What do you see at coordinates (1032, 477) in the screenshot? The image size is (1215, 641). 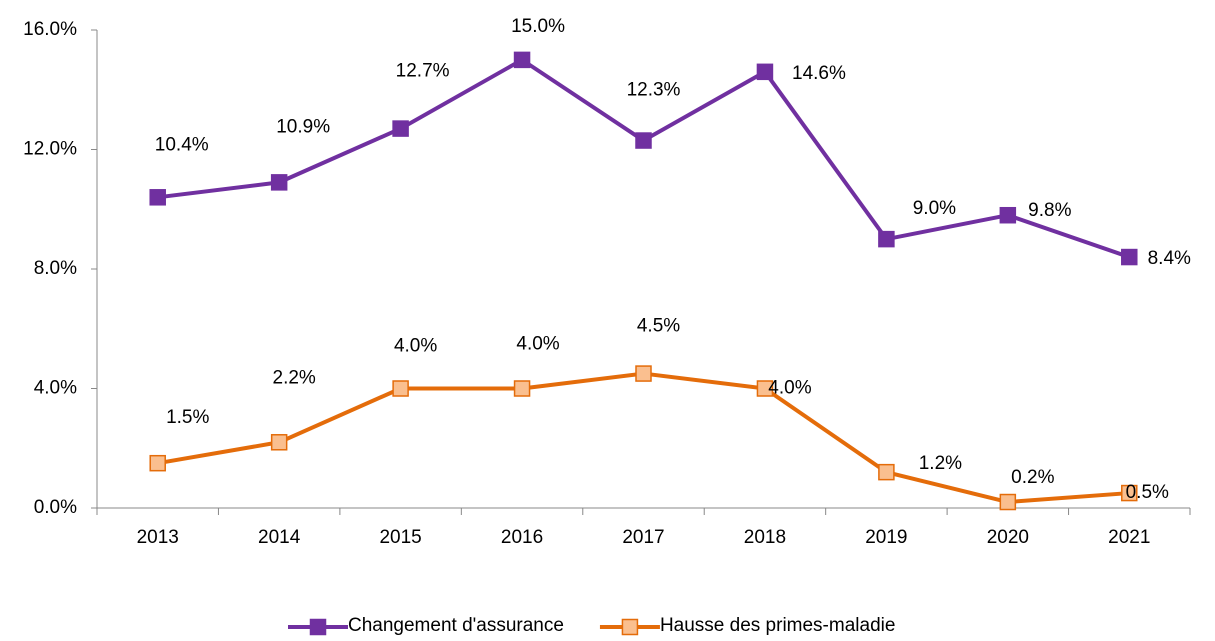 I see `data-label: 0.2%` at bounding box center [1032, 477].